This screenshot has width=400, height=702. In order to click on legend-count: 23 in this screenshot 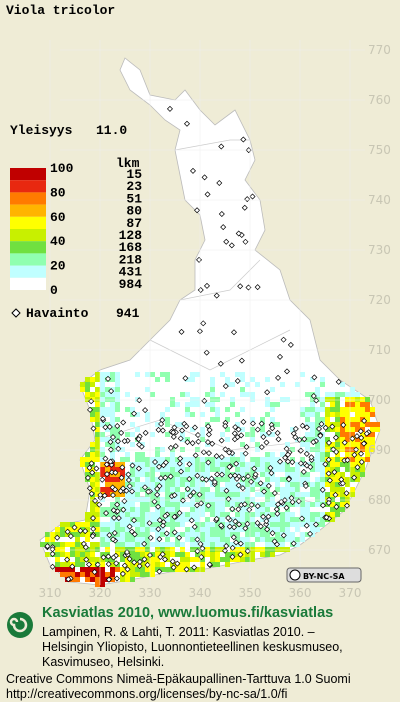, I will do `click(134, 186)`.